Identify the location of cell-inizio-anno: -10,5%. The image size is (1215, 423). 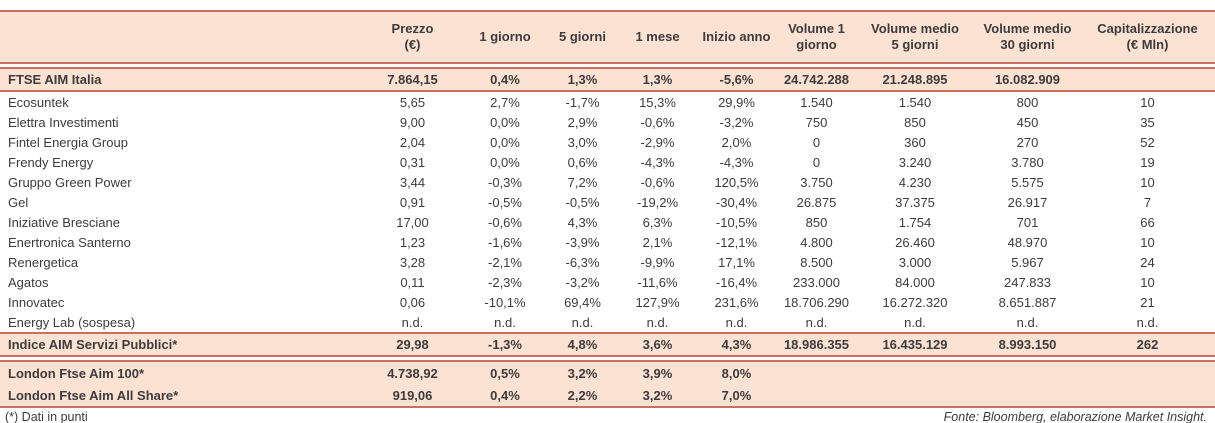
(736, 222).